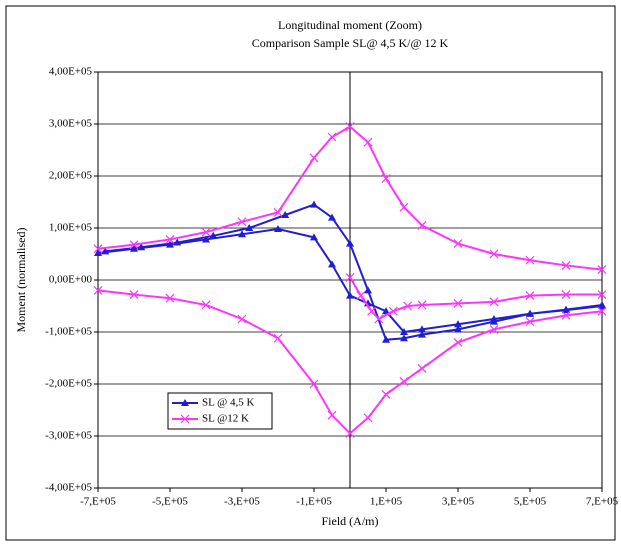  I want to click on chart-title: Longitudinal moment (Zoom), so click(350, 25).